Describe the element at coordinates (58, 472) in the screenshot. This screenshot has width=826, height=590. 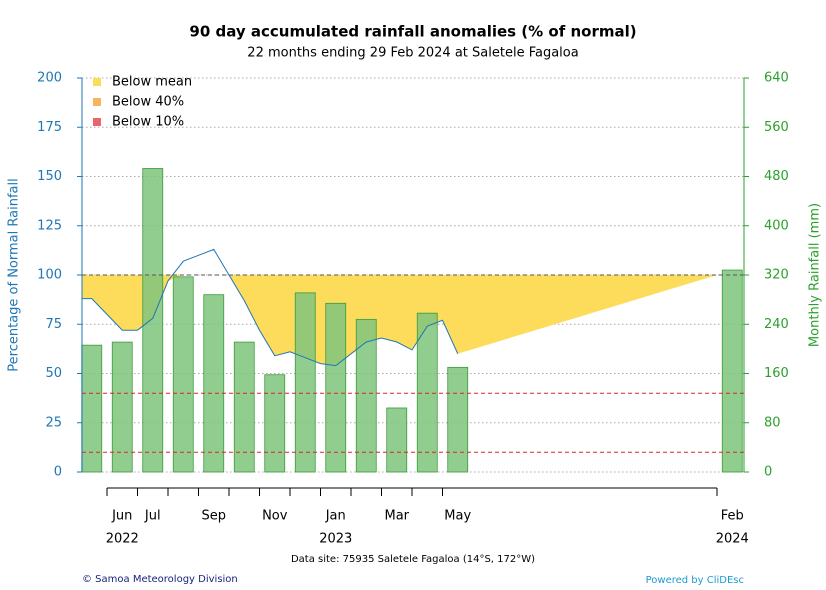
I see `y-tick-label: 0` at that location.